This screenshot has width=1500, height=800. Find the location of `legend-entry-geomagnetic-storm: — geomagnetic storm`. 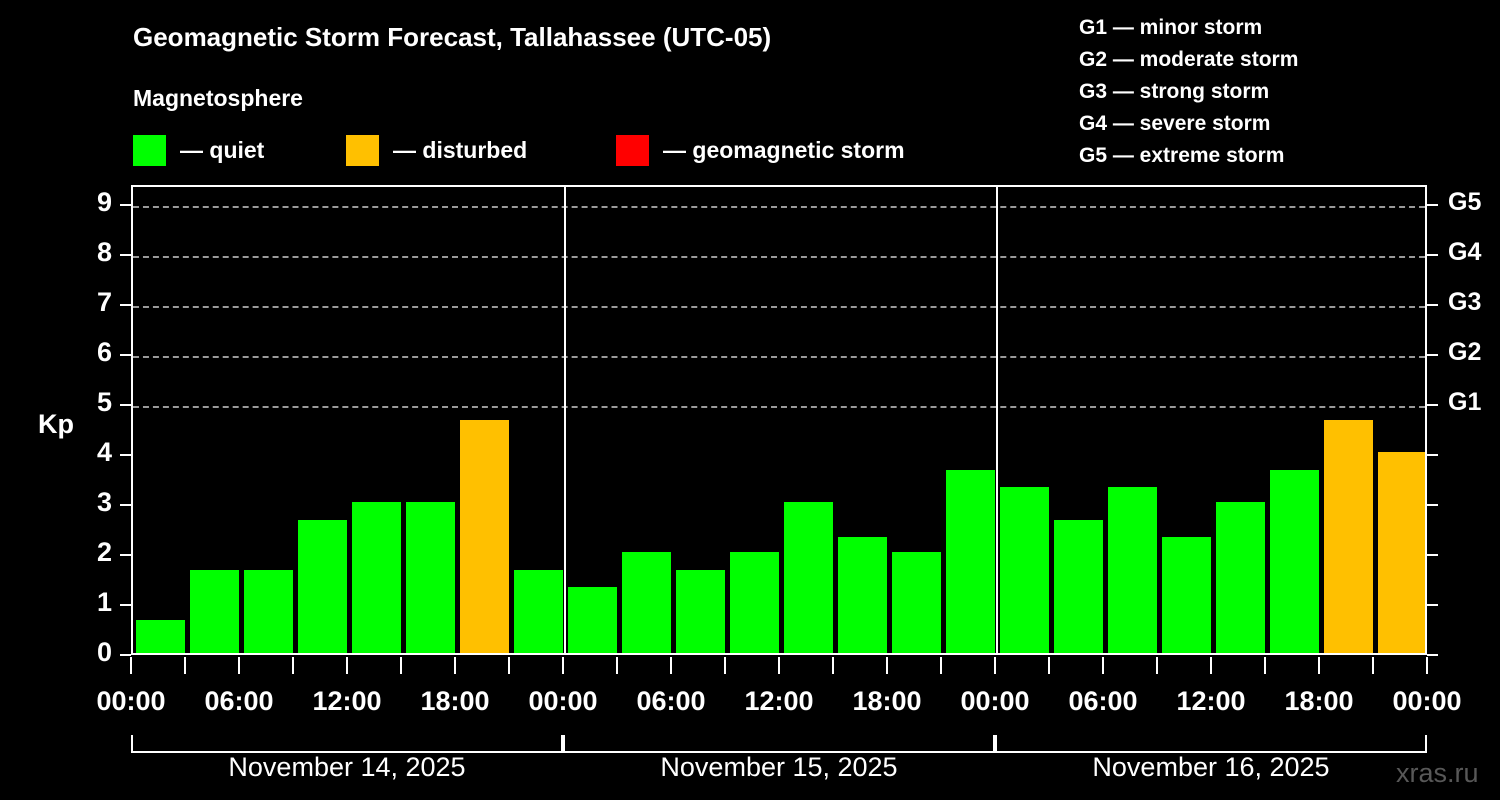

legend-entry-geomagnetic-storm: — geomagnetic storm is located at coordinates (760, 150).